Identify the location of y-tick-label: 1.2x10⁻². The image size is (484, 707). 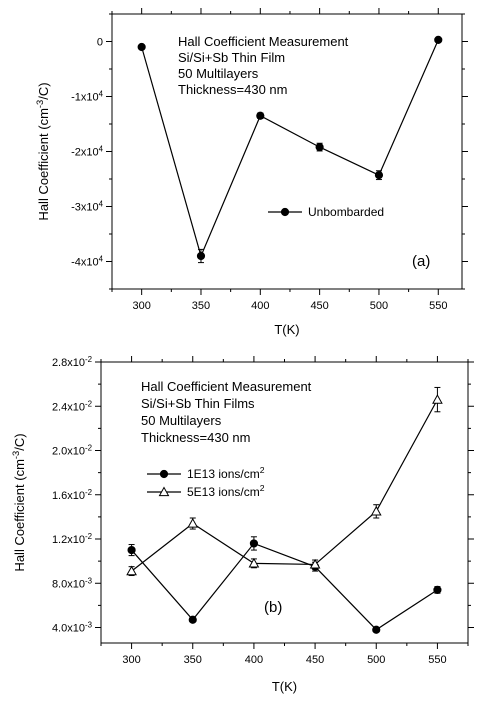
(72, 539).